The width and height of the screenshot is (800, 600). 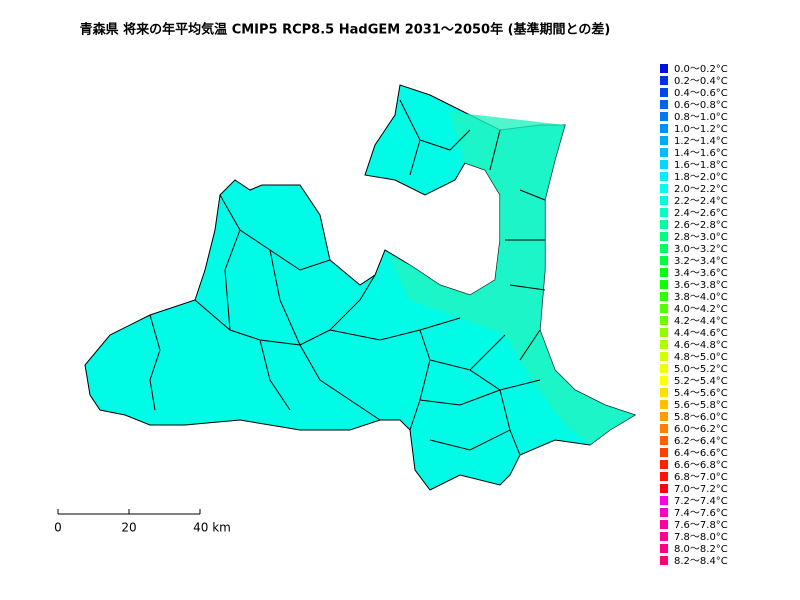 What do you see at coordinates (701, 465) in the screenshot?
I see `legend-label: 6.6～6.8°C` at bounding box center [701, 465].